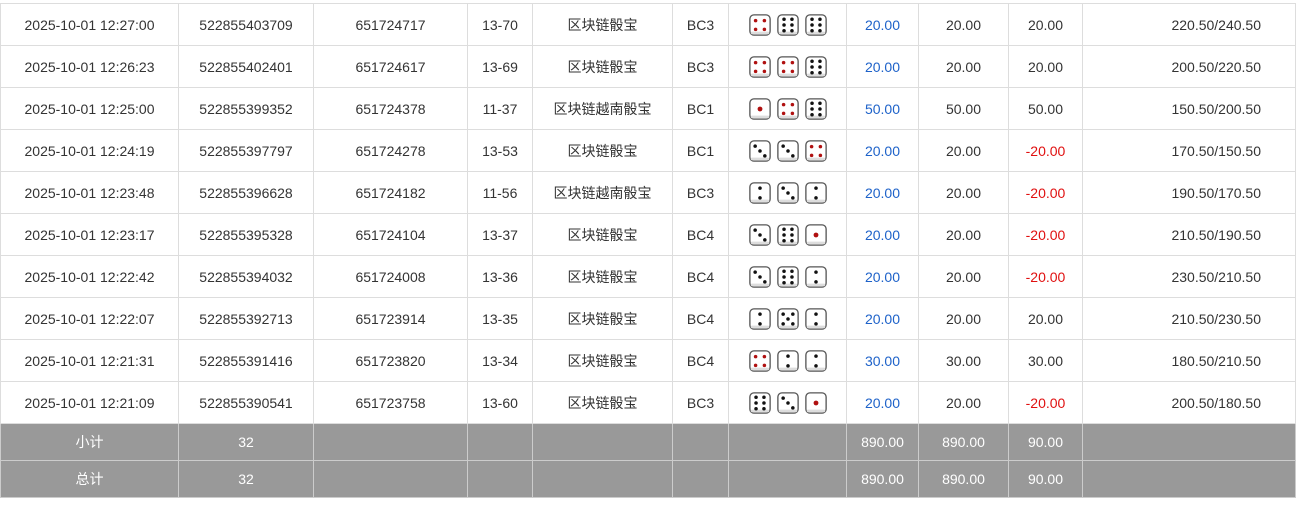 This screenshot has height=513, width=1296. I want to click on cell-issue: 651723758, so click(390, 402).